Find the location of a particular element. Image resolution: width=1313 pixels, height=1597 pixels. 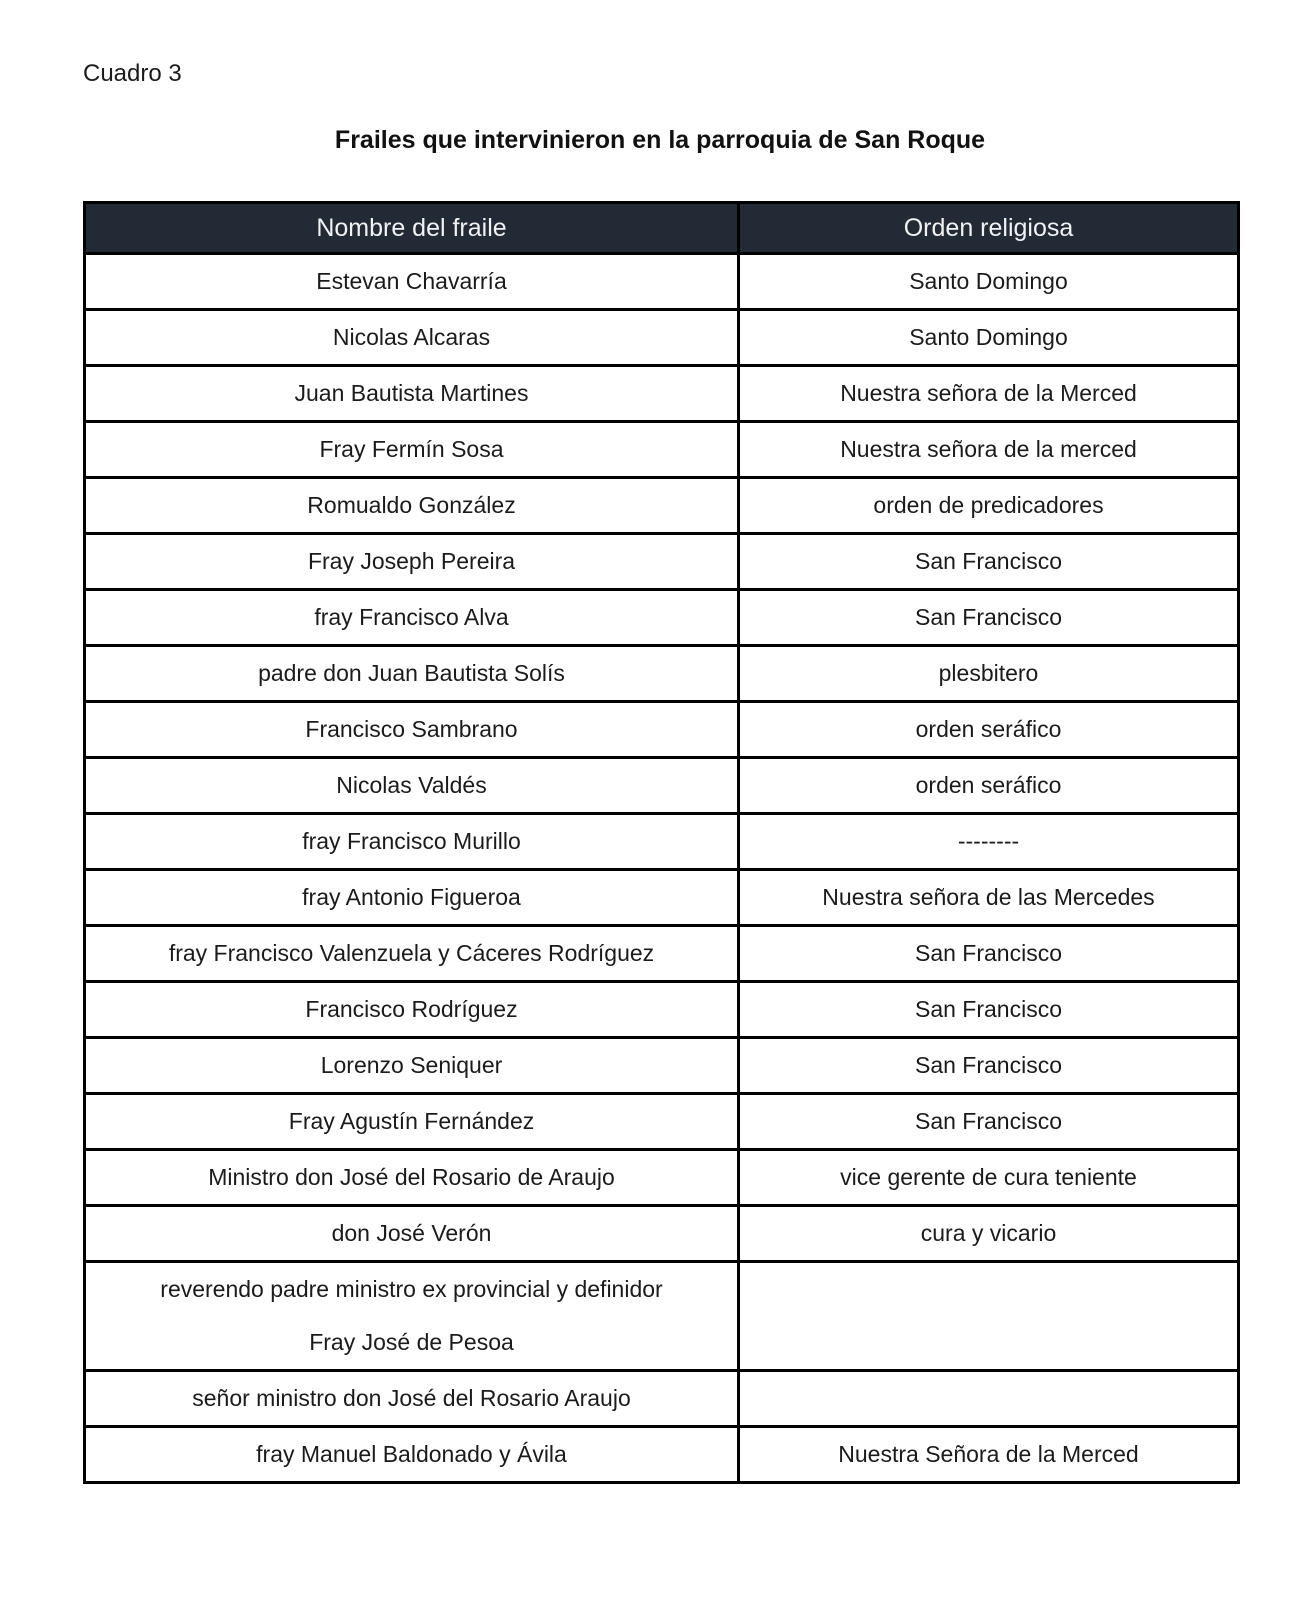

fraile-name-line: Lorenzo Seniquer is located at coordinates (411, 1065).